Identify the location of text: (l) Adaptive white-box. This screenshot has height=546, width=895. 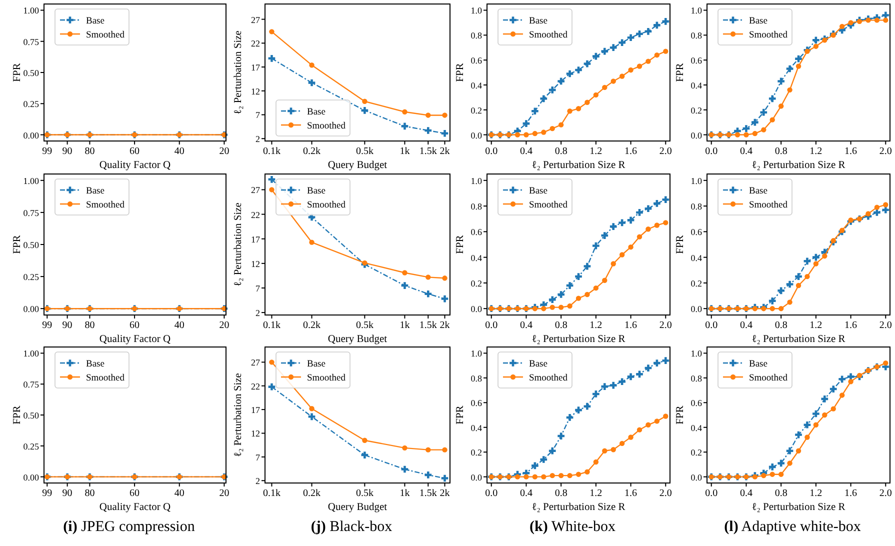
(793, 527).